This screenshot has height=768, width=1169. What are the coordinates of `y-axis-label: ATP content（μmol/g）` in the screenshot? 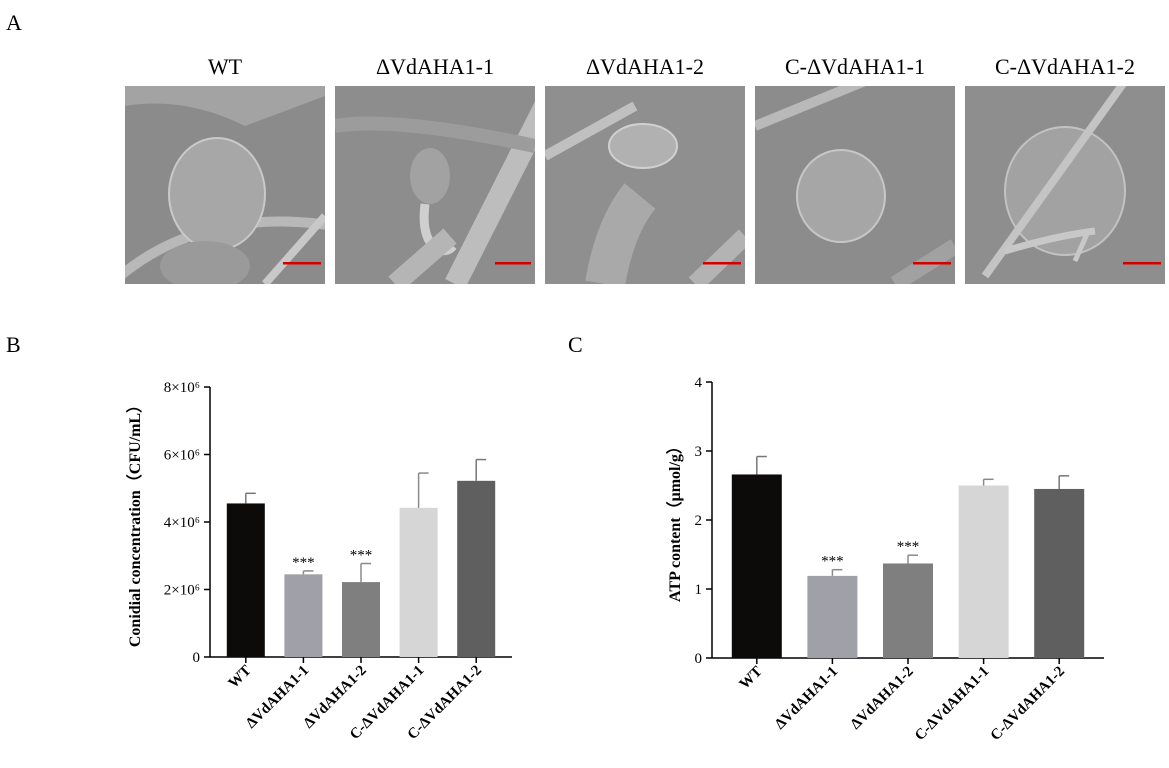 It's located at (675, 520).